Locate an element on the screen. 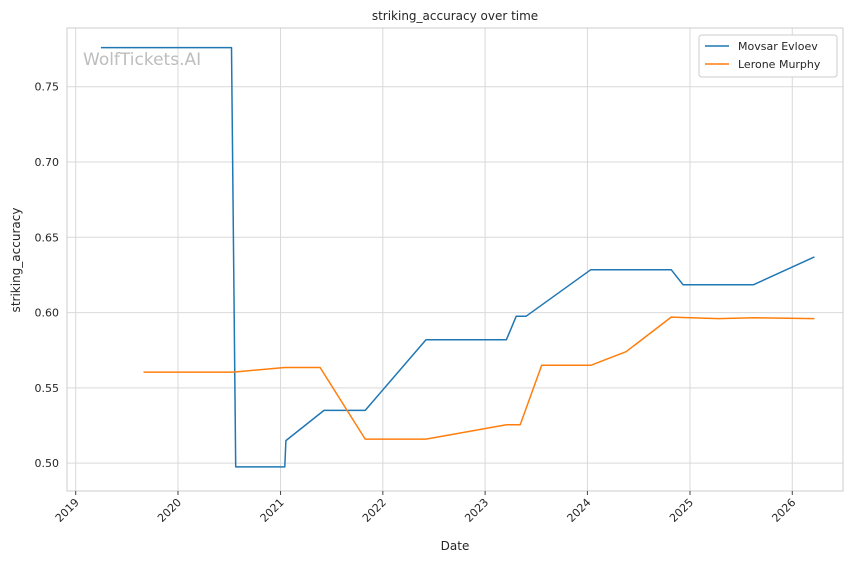  legend-label-movsar-evloev: Movsar Evloev is located at coordinates (778, 46).